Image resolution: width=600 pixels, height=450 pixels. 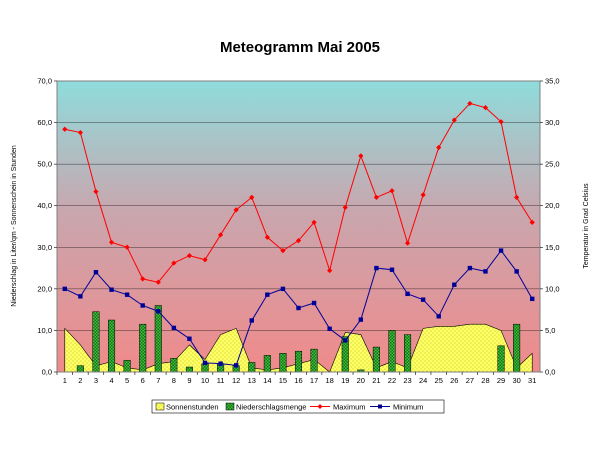 I want to click on x-tick-label: 1, so click(x=65, y=380).